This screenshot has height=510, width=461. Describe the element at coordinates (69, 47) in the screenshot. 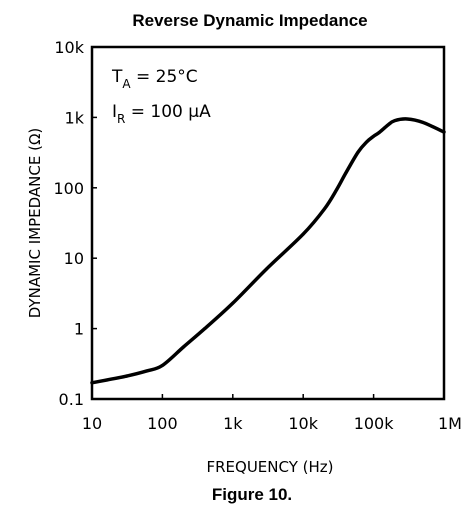

I see `y-tick-label: 10k` at that location.